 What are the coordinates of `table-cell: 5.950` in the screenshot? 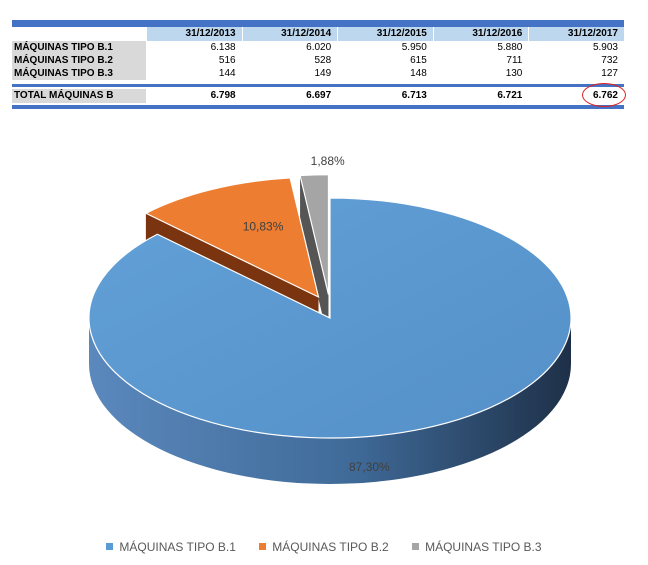 It's located at (414, 47).